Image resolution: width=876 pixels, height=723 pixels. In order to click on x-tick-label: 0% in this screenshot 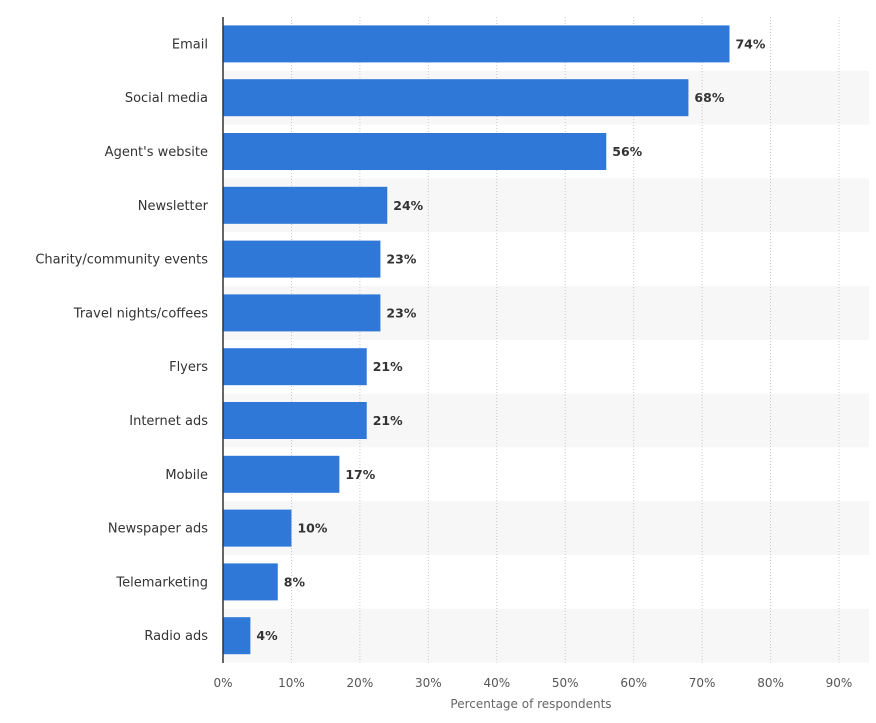, I will do `click(222, 683)`.